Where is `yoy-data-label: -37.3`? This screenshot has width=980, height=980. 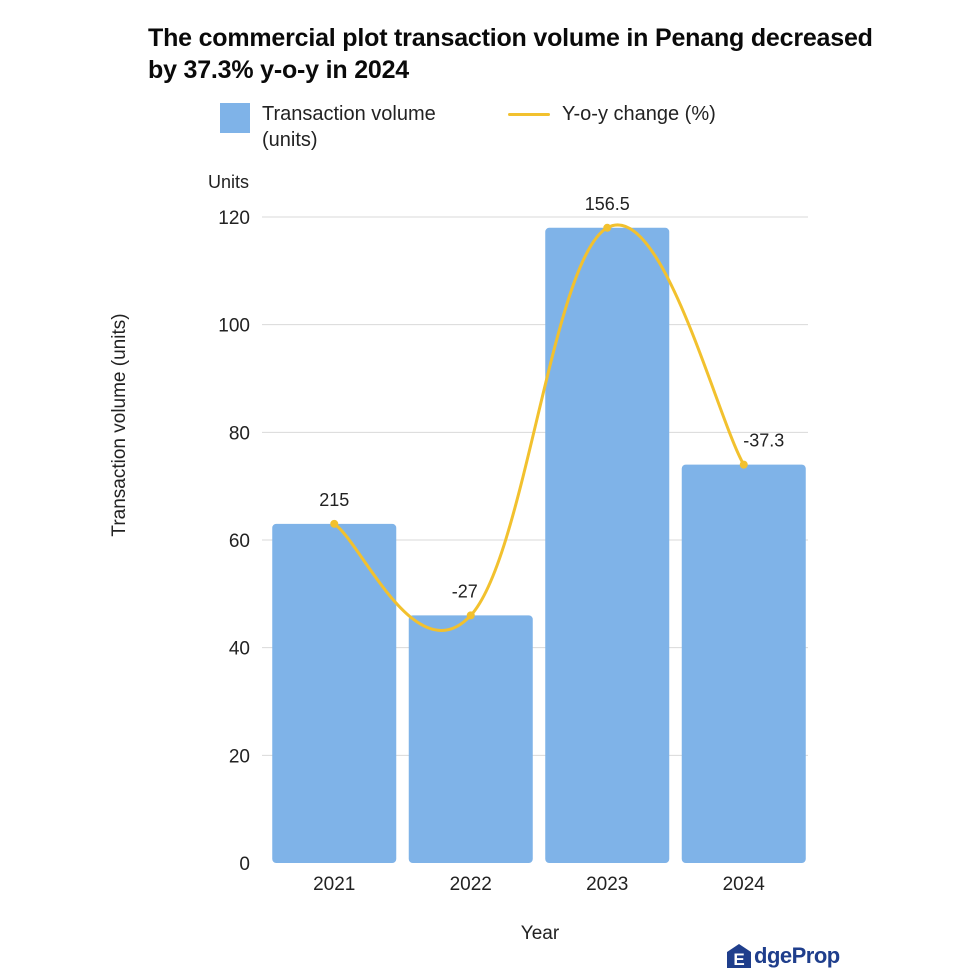 yoy-data-label: -37.3 is located at coordinates (763, 441).